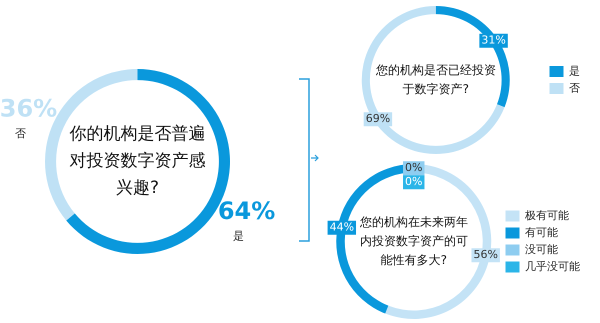  I want to click on legend-label: 有可能, so click(541, 232).